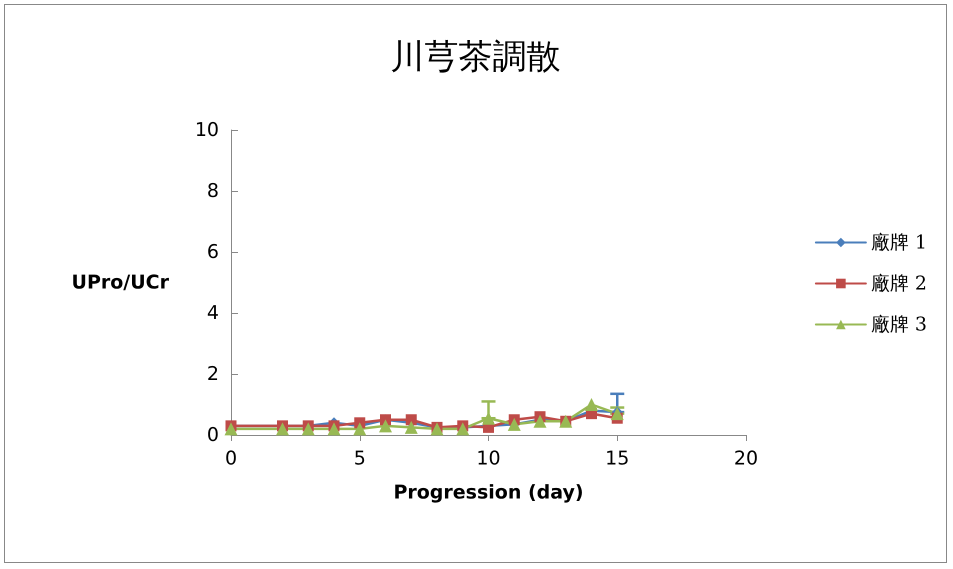 The width and height of the screenshot is (953, 569). What do you see at coordinates (899, 243) in the screenshot?
I see `legend-label: 廠牌 1` at bounding box center [899, 243].